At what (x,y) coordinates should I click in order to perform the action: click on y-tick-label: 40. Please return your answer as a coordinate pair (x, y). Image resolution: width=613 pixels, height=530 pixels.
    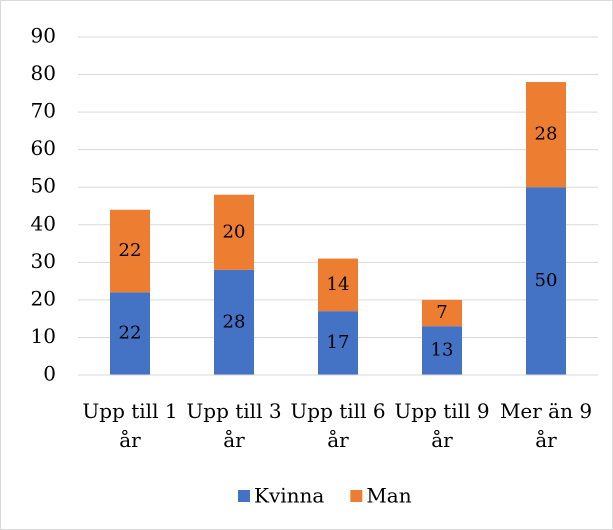
    Looking at the image, I should click on (43, 223).